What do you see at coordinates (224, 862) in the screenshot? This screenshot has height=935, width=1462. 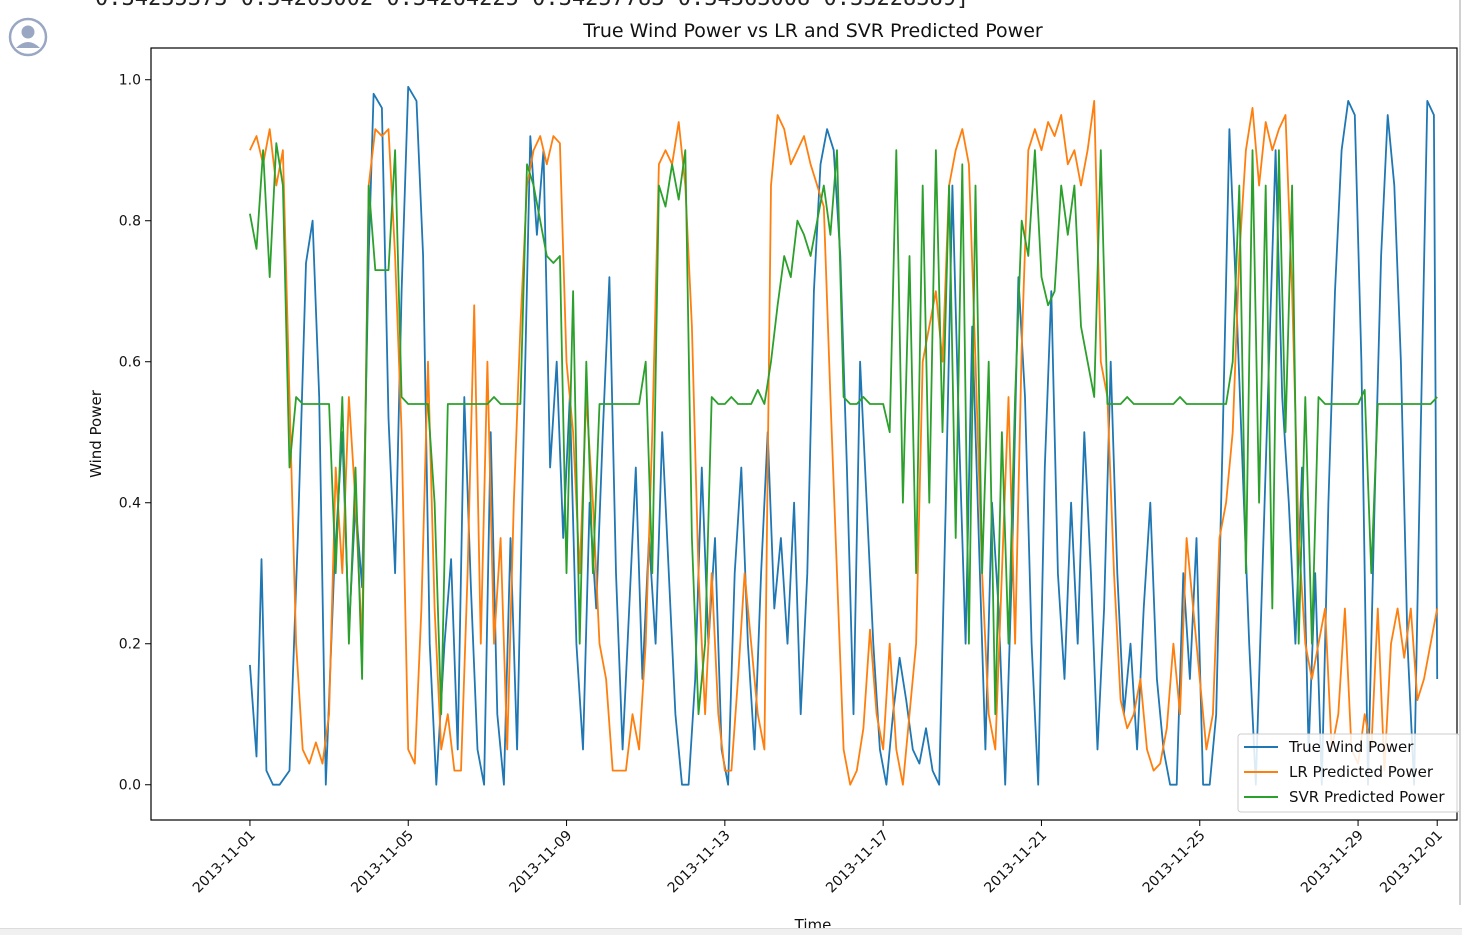 I see `x-tick-label: 2013-11-01` at bounding box center [224, 862].